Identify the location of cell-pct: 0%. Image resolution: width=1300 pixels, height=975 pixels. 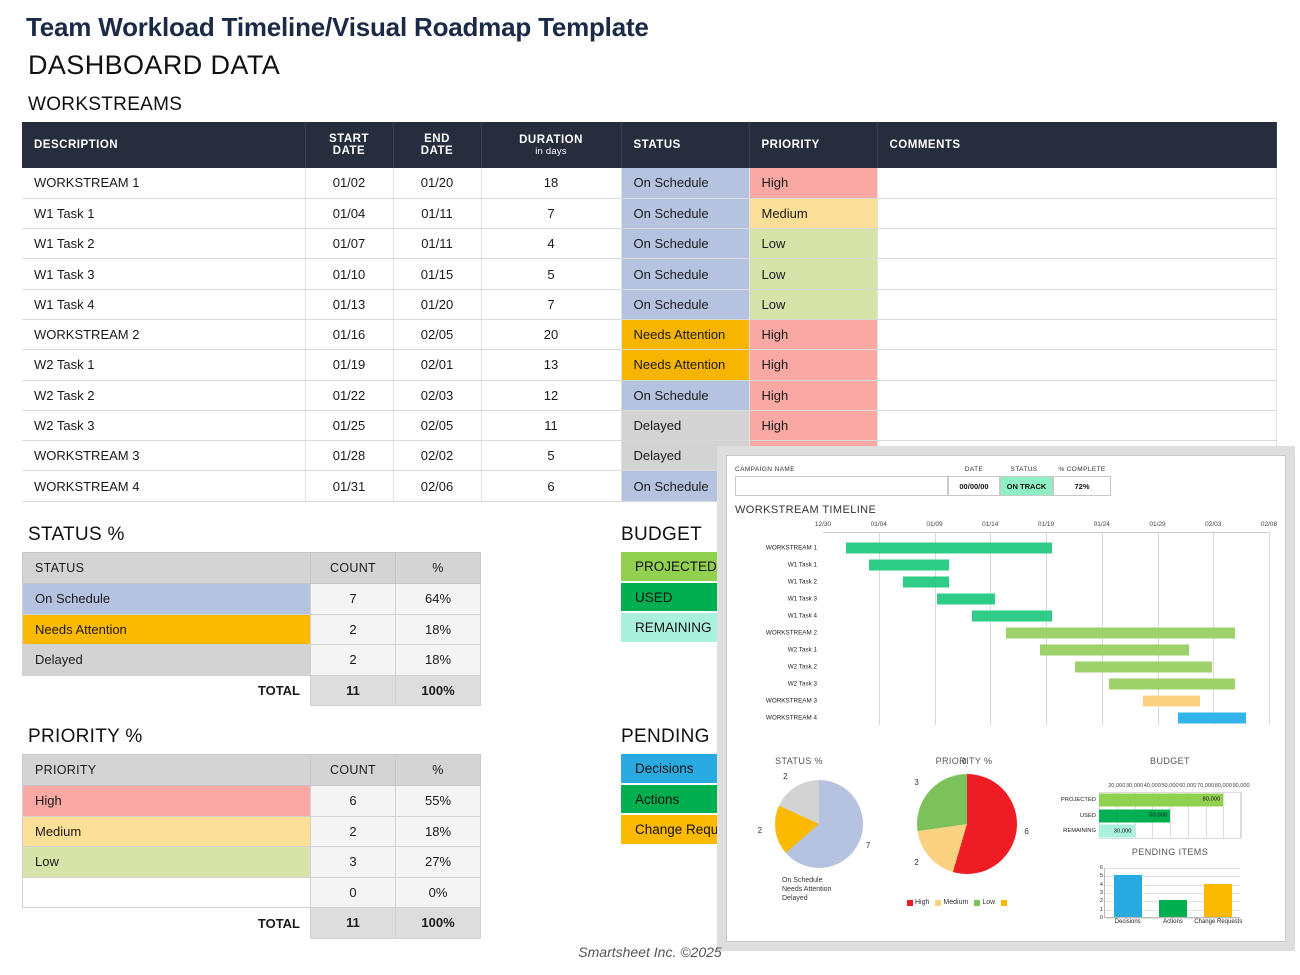
(438, 892).